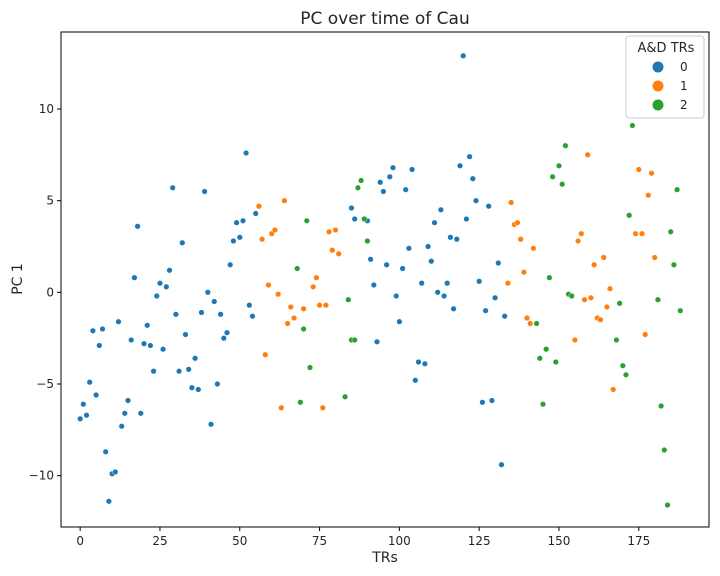  I want to click on chart-title: PC over time of Cau, so click(385, 19).